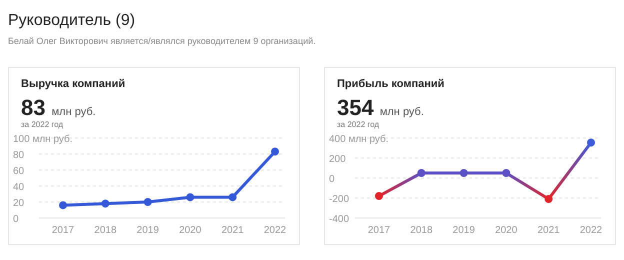 Image resolution: width=624 pixels, height=260 pixels. What do you see at coordinates (337, 159) in the screenshot?
I see `y-tick-label: 200` at bounding box center [337, 159].